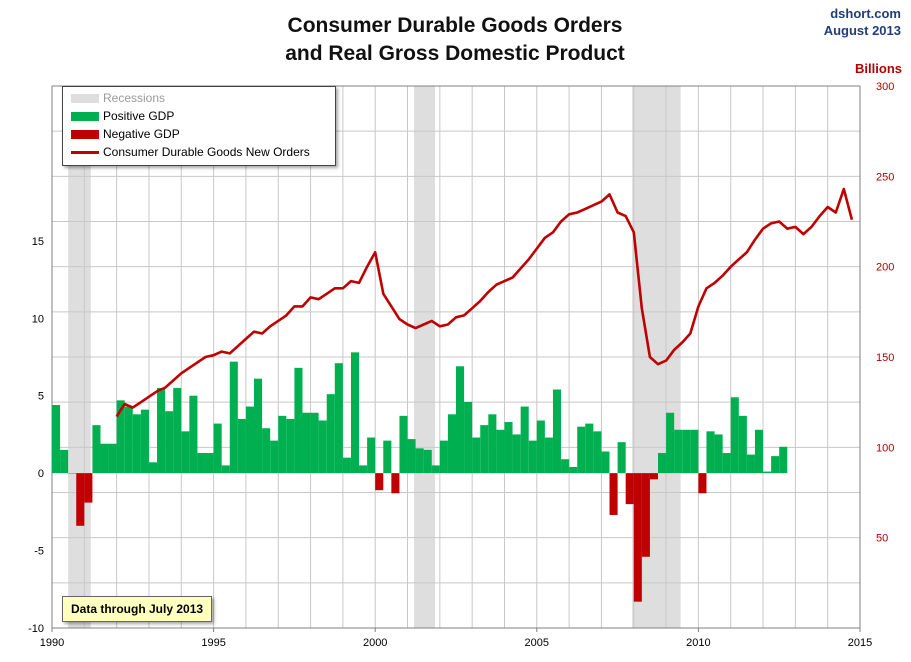 The height and width of the screenshot is (662, 911). I want to click on recession-swatch, so click(85, 98).